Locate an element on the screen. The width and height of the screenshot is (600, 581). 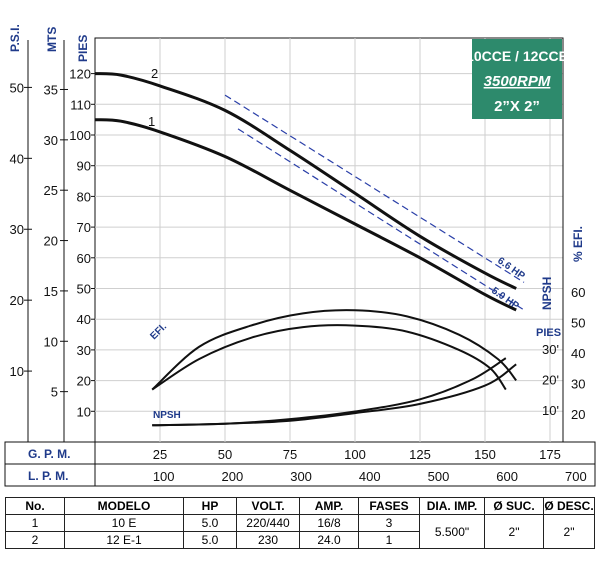
mts-tick-label: 15 is located at coordinates (51, 291).